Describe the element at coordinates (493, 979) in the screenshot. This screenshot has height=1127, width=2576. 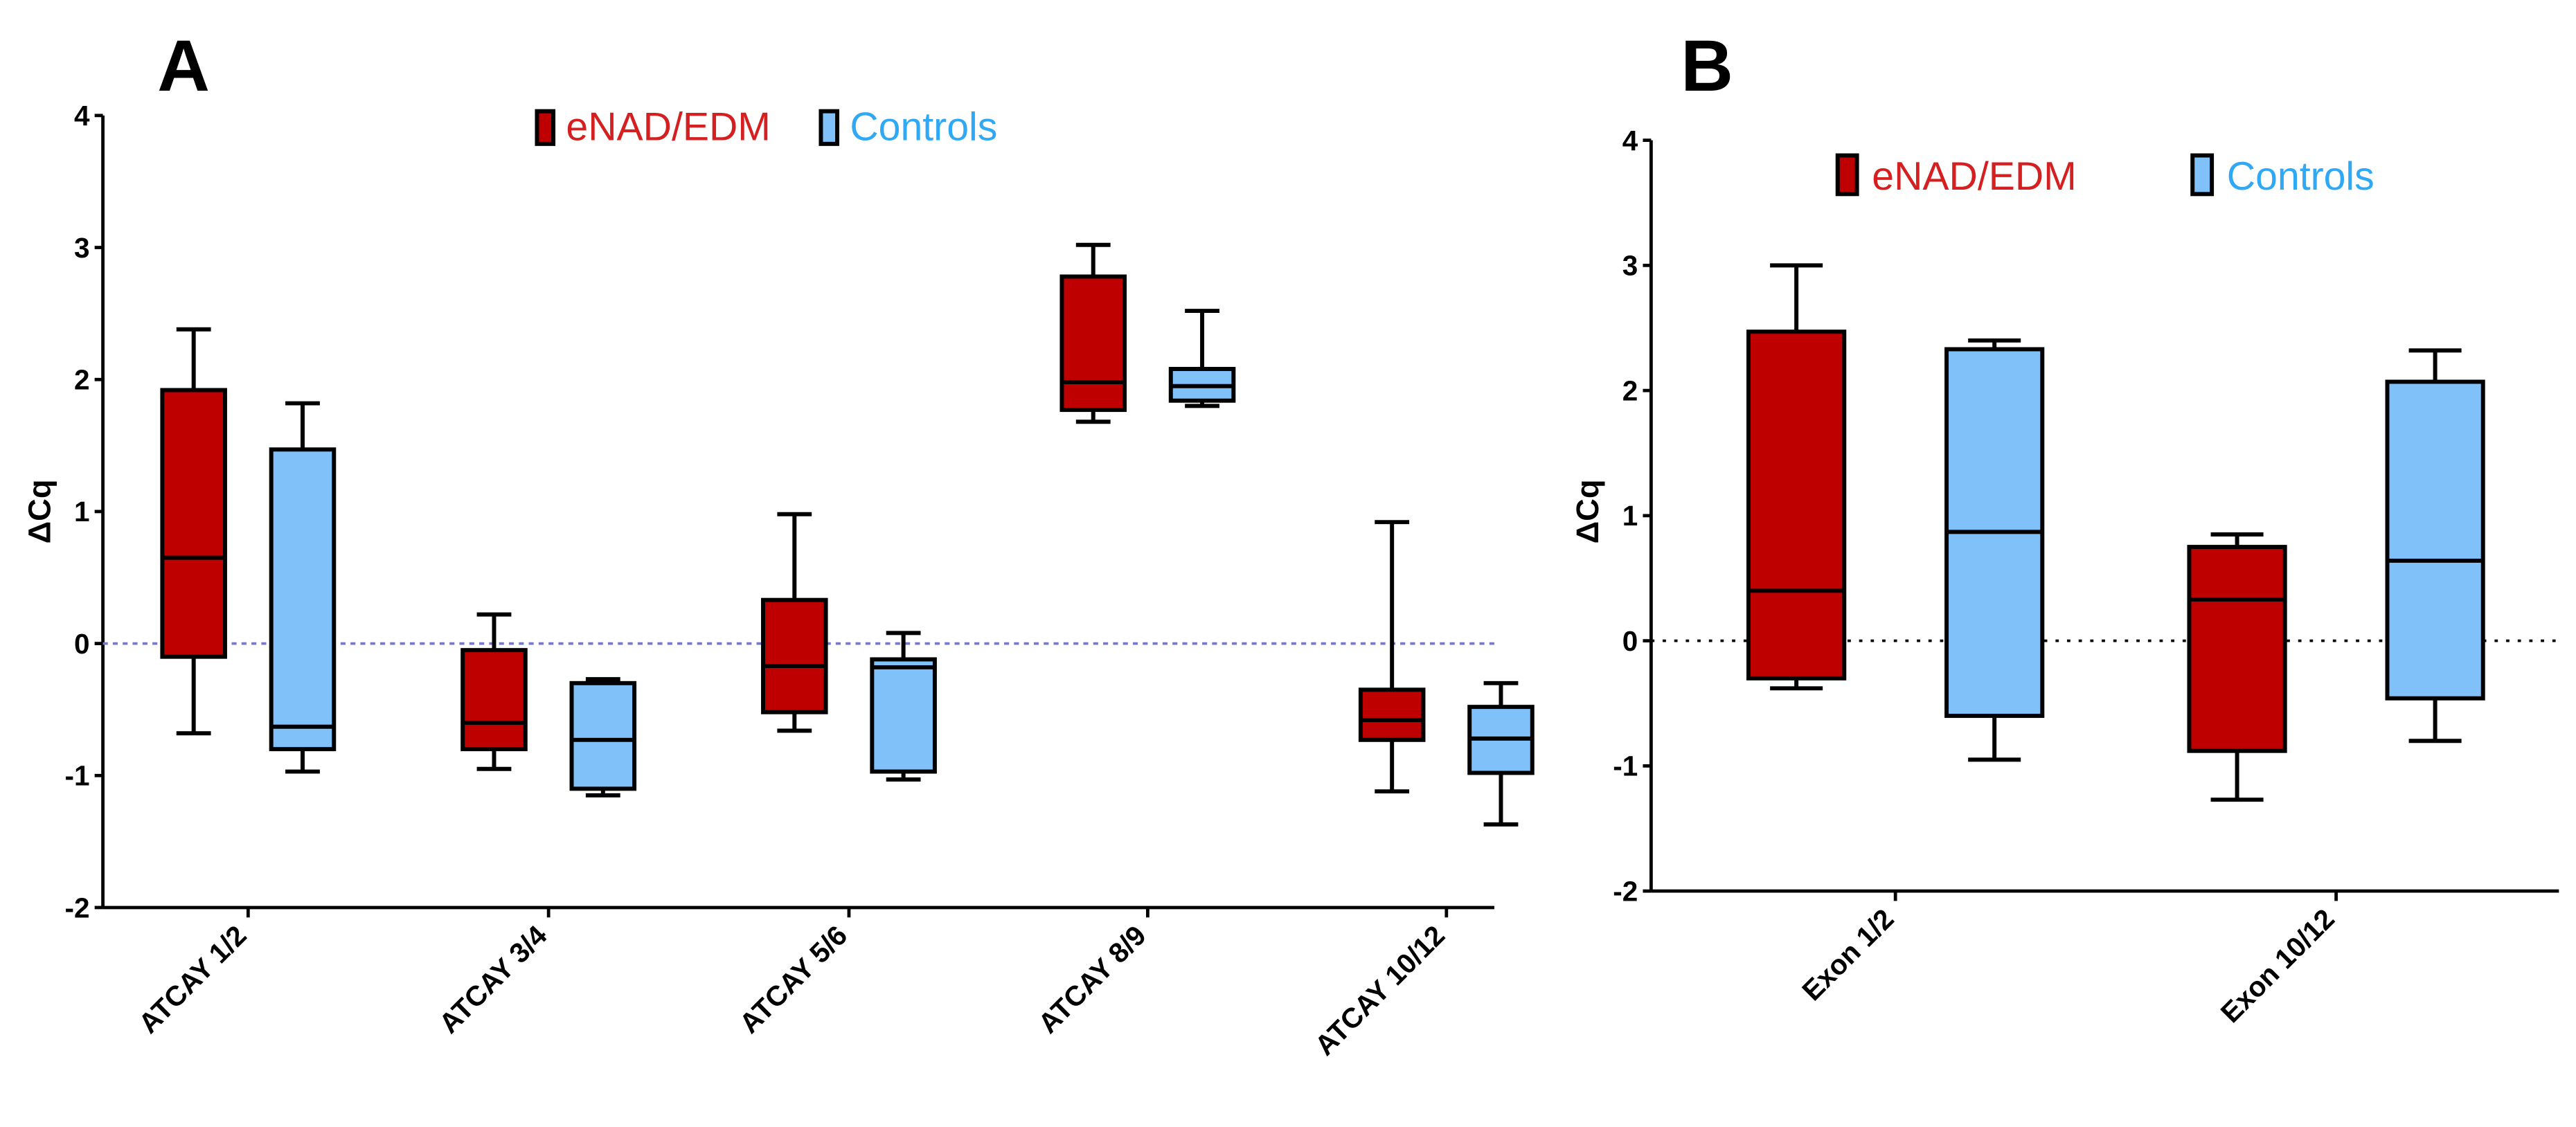
I see `x-tick-label: ATCAY 3/4` at that location.